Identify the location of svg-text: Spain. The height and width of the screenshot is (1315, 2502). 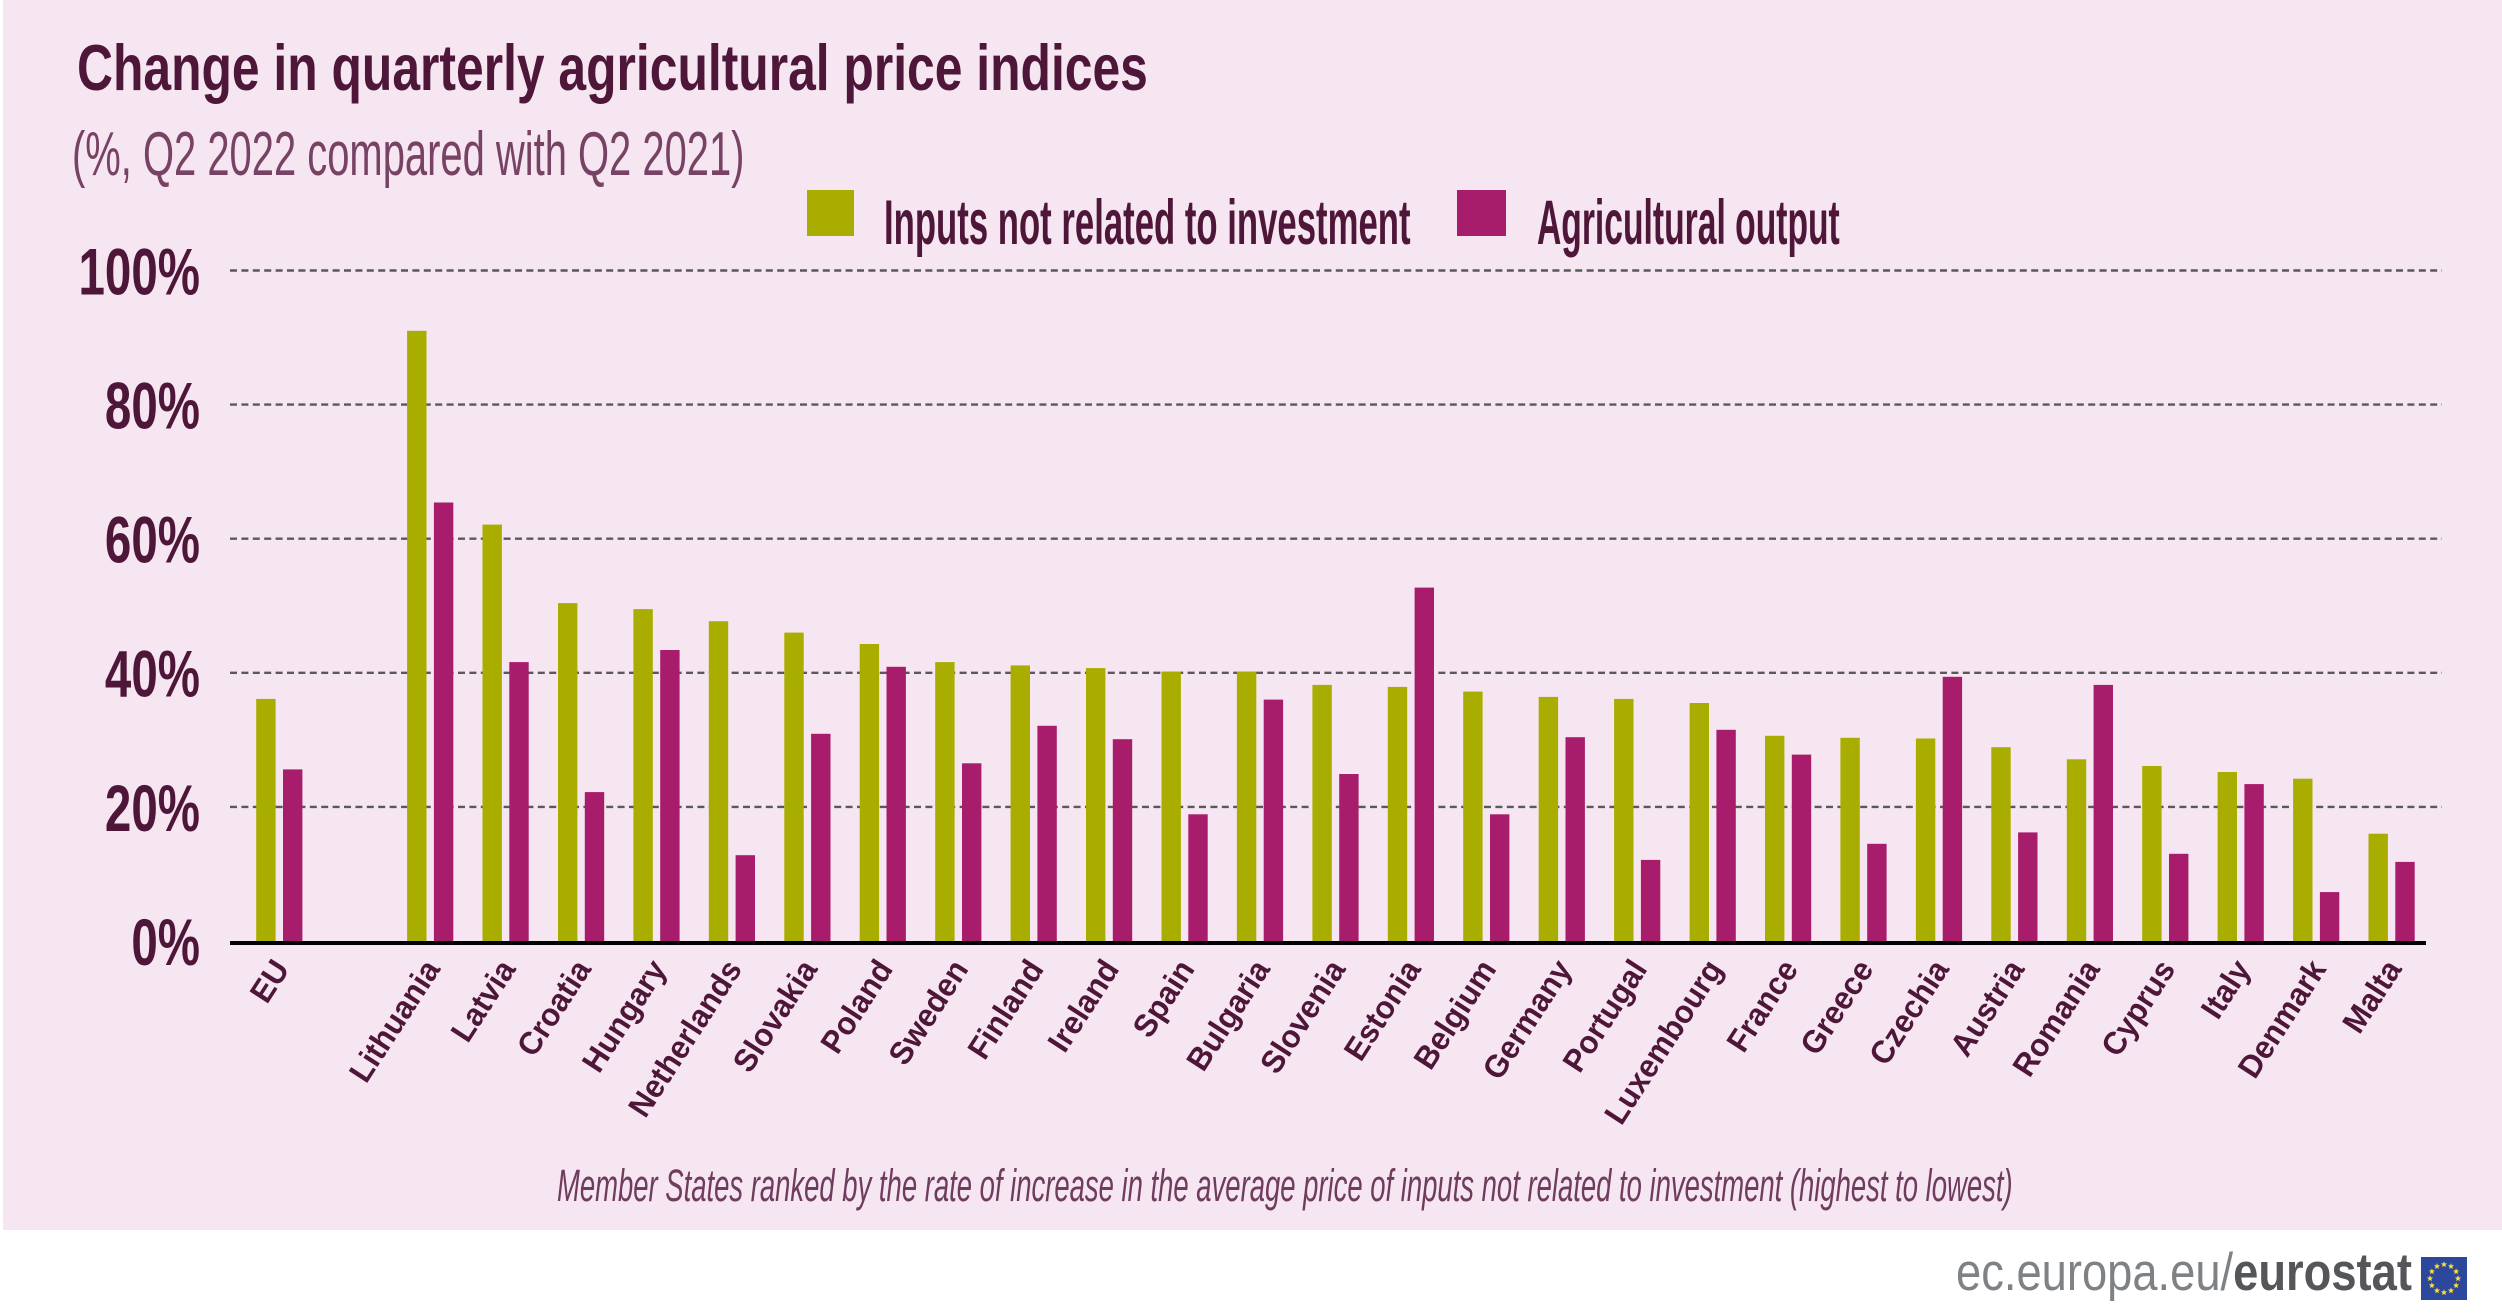
(1163, 998).